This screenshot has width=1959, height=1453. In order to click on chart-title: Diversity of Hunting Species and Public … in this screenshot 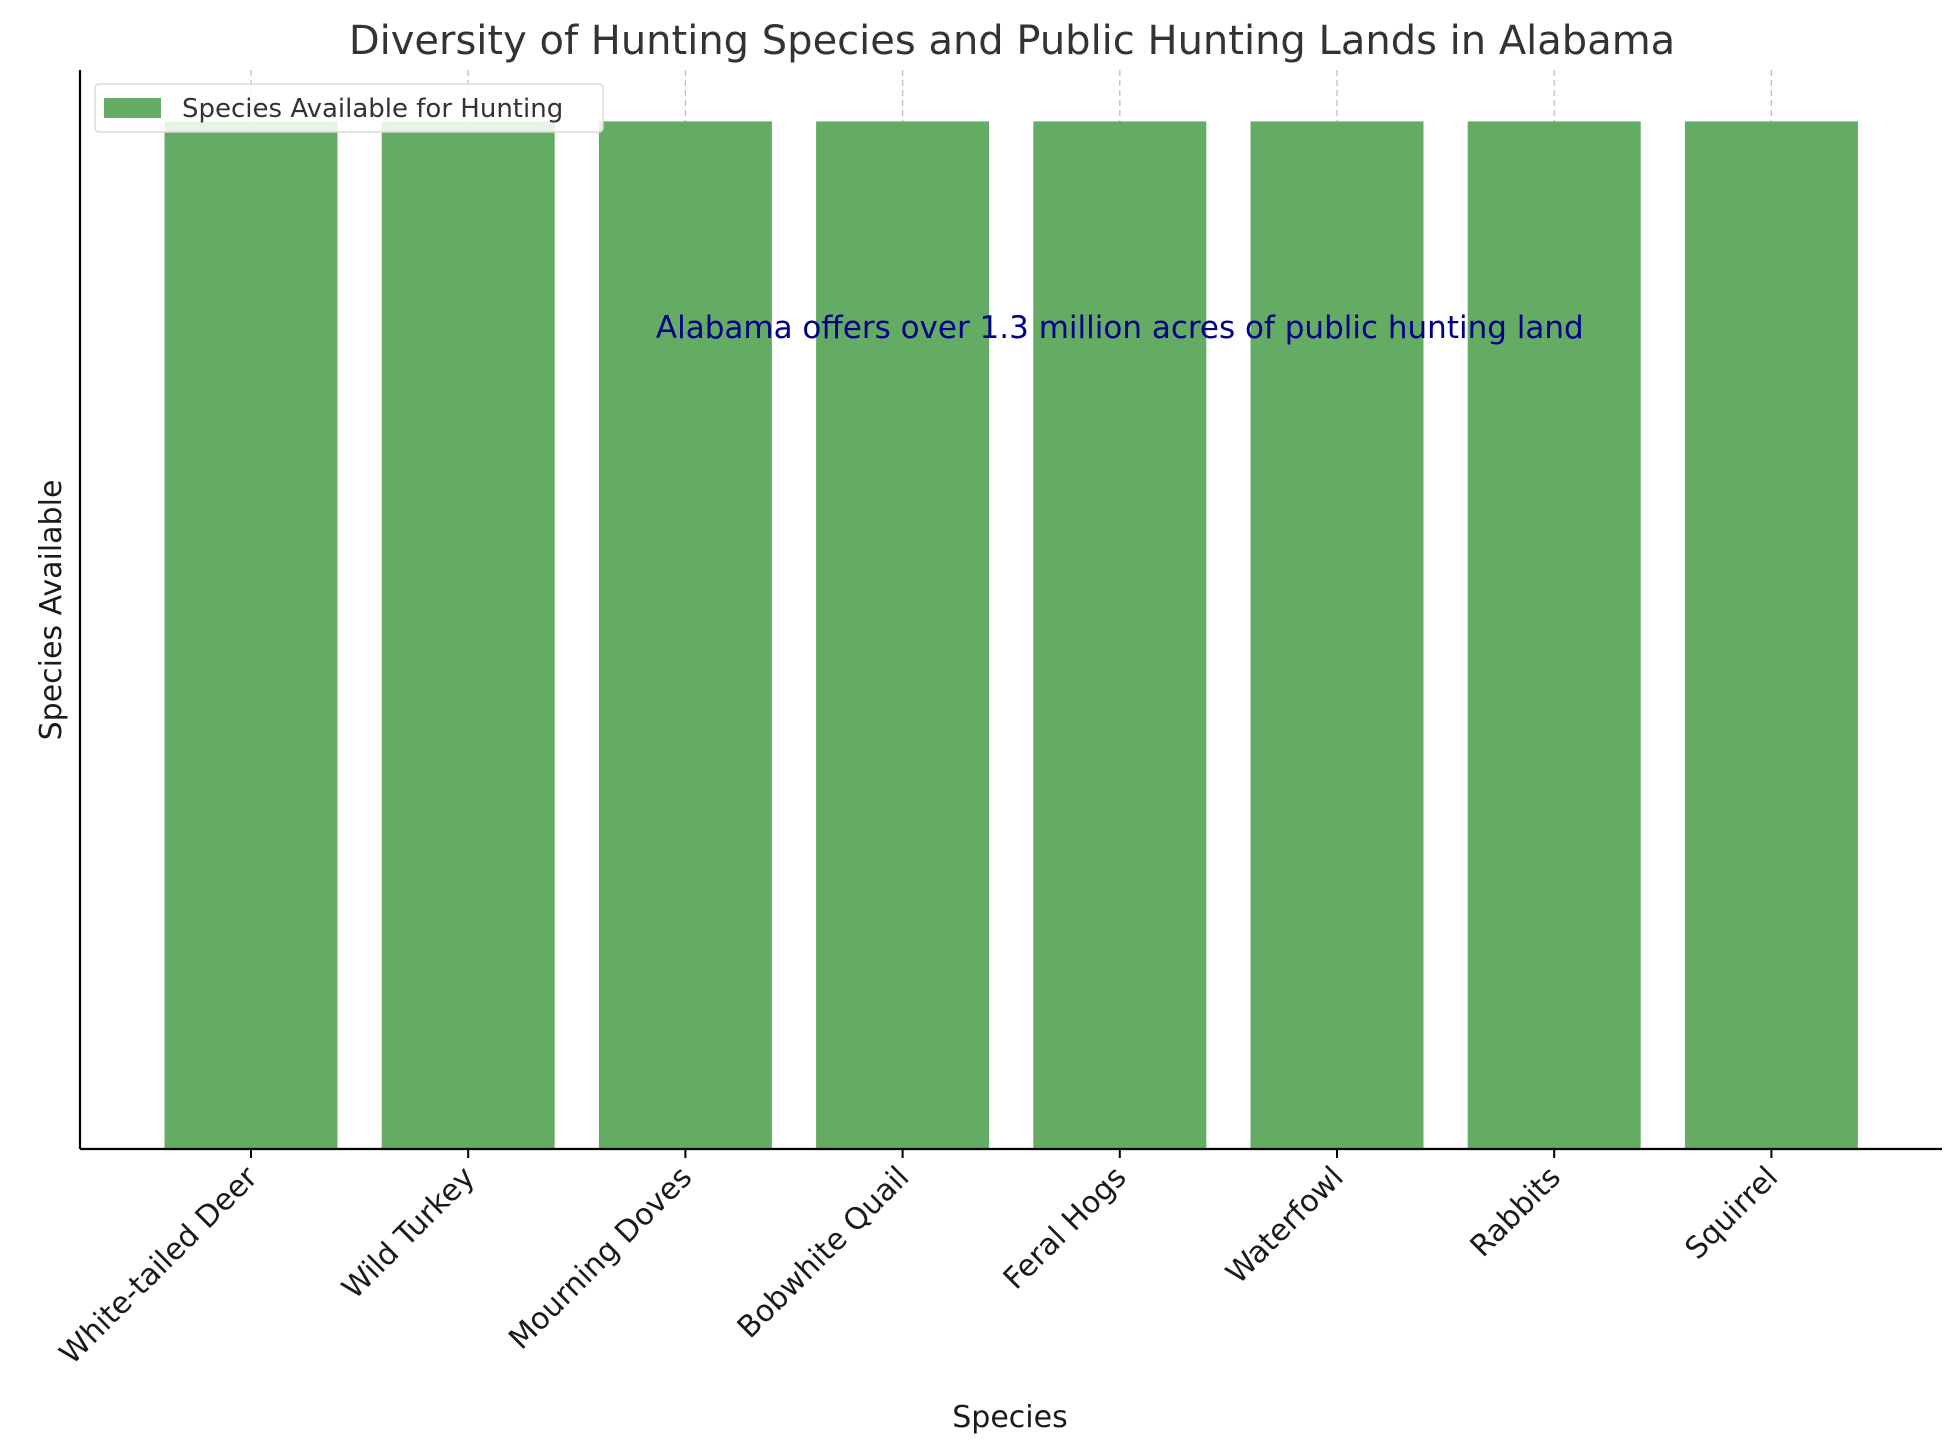, I will do `click(1012, 41)`.